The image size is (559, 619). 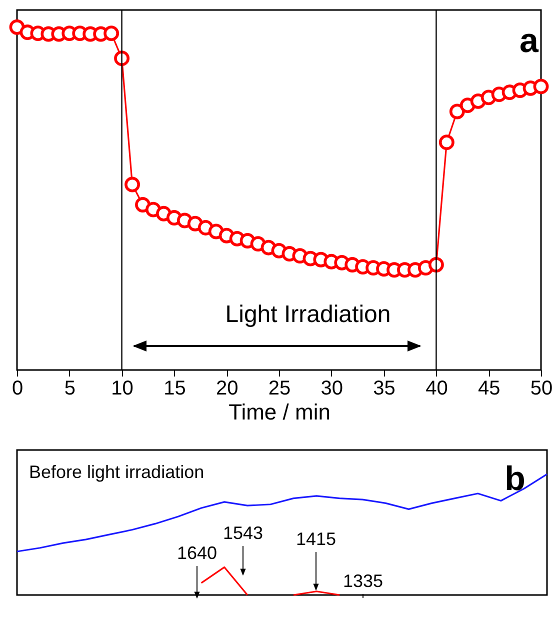 I want to click on x-tick-label: 50, so click(x=541, y=389).